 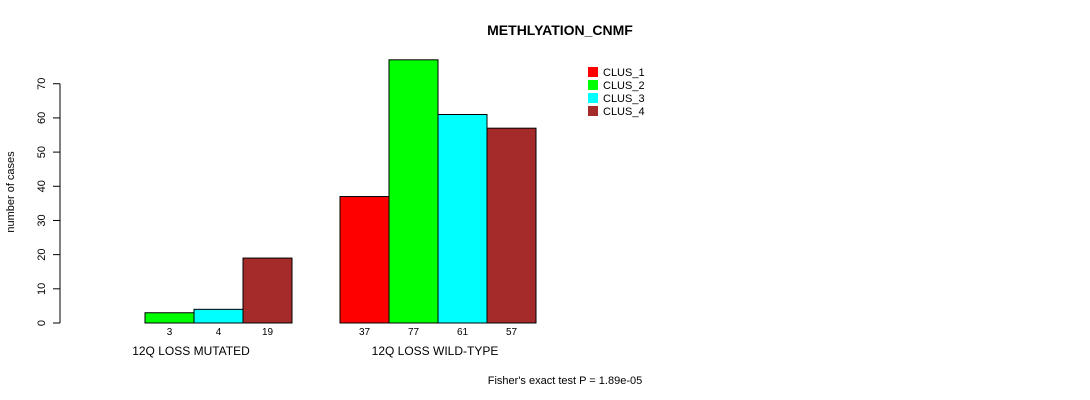 I want to click on y-axis: 0 10 20 30 40 50 60 70, so click(x=48, y=202).